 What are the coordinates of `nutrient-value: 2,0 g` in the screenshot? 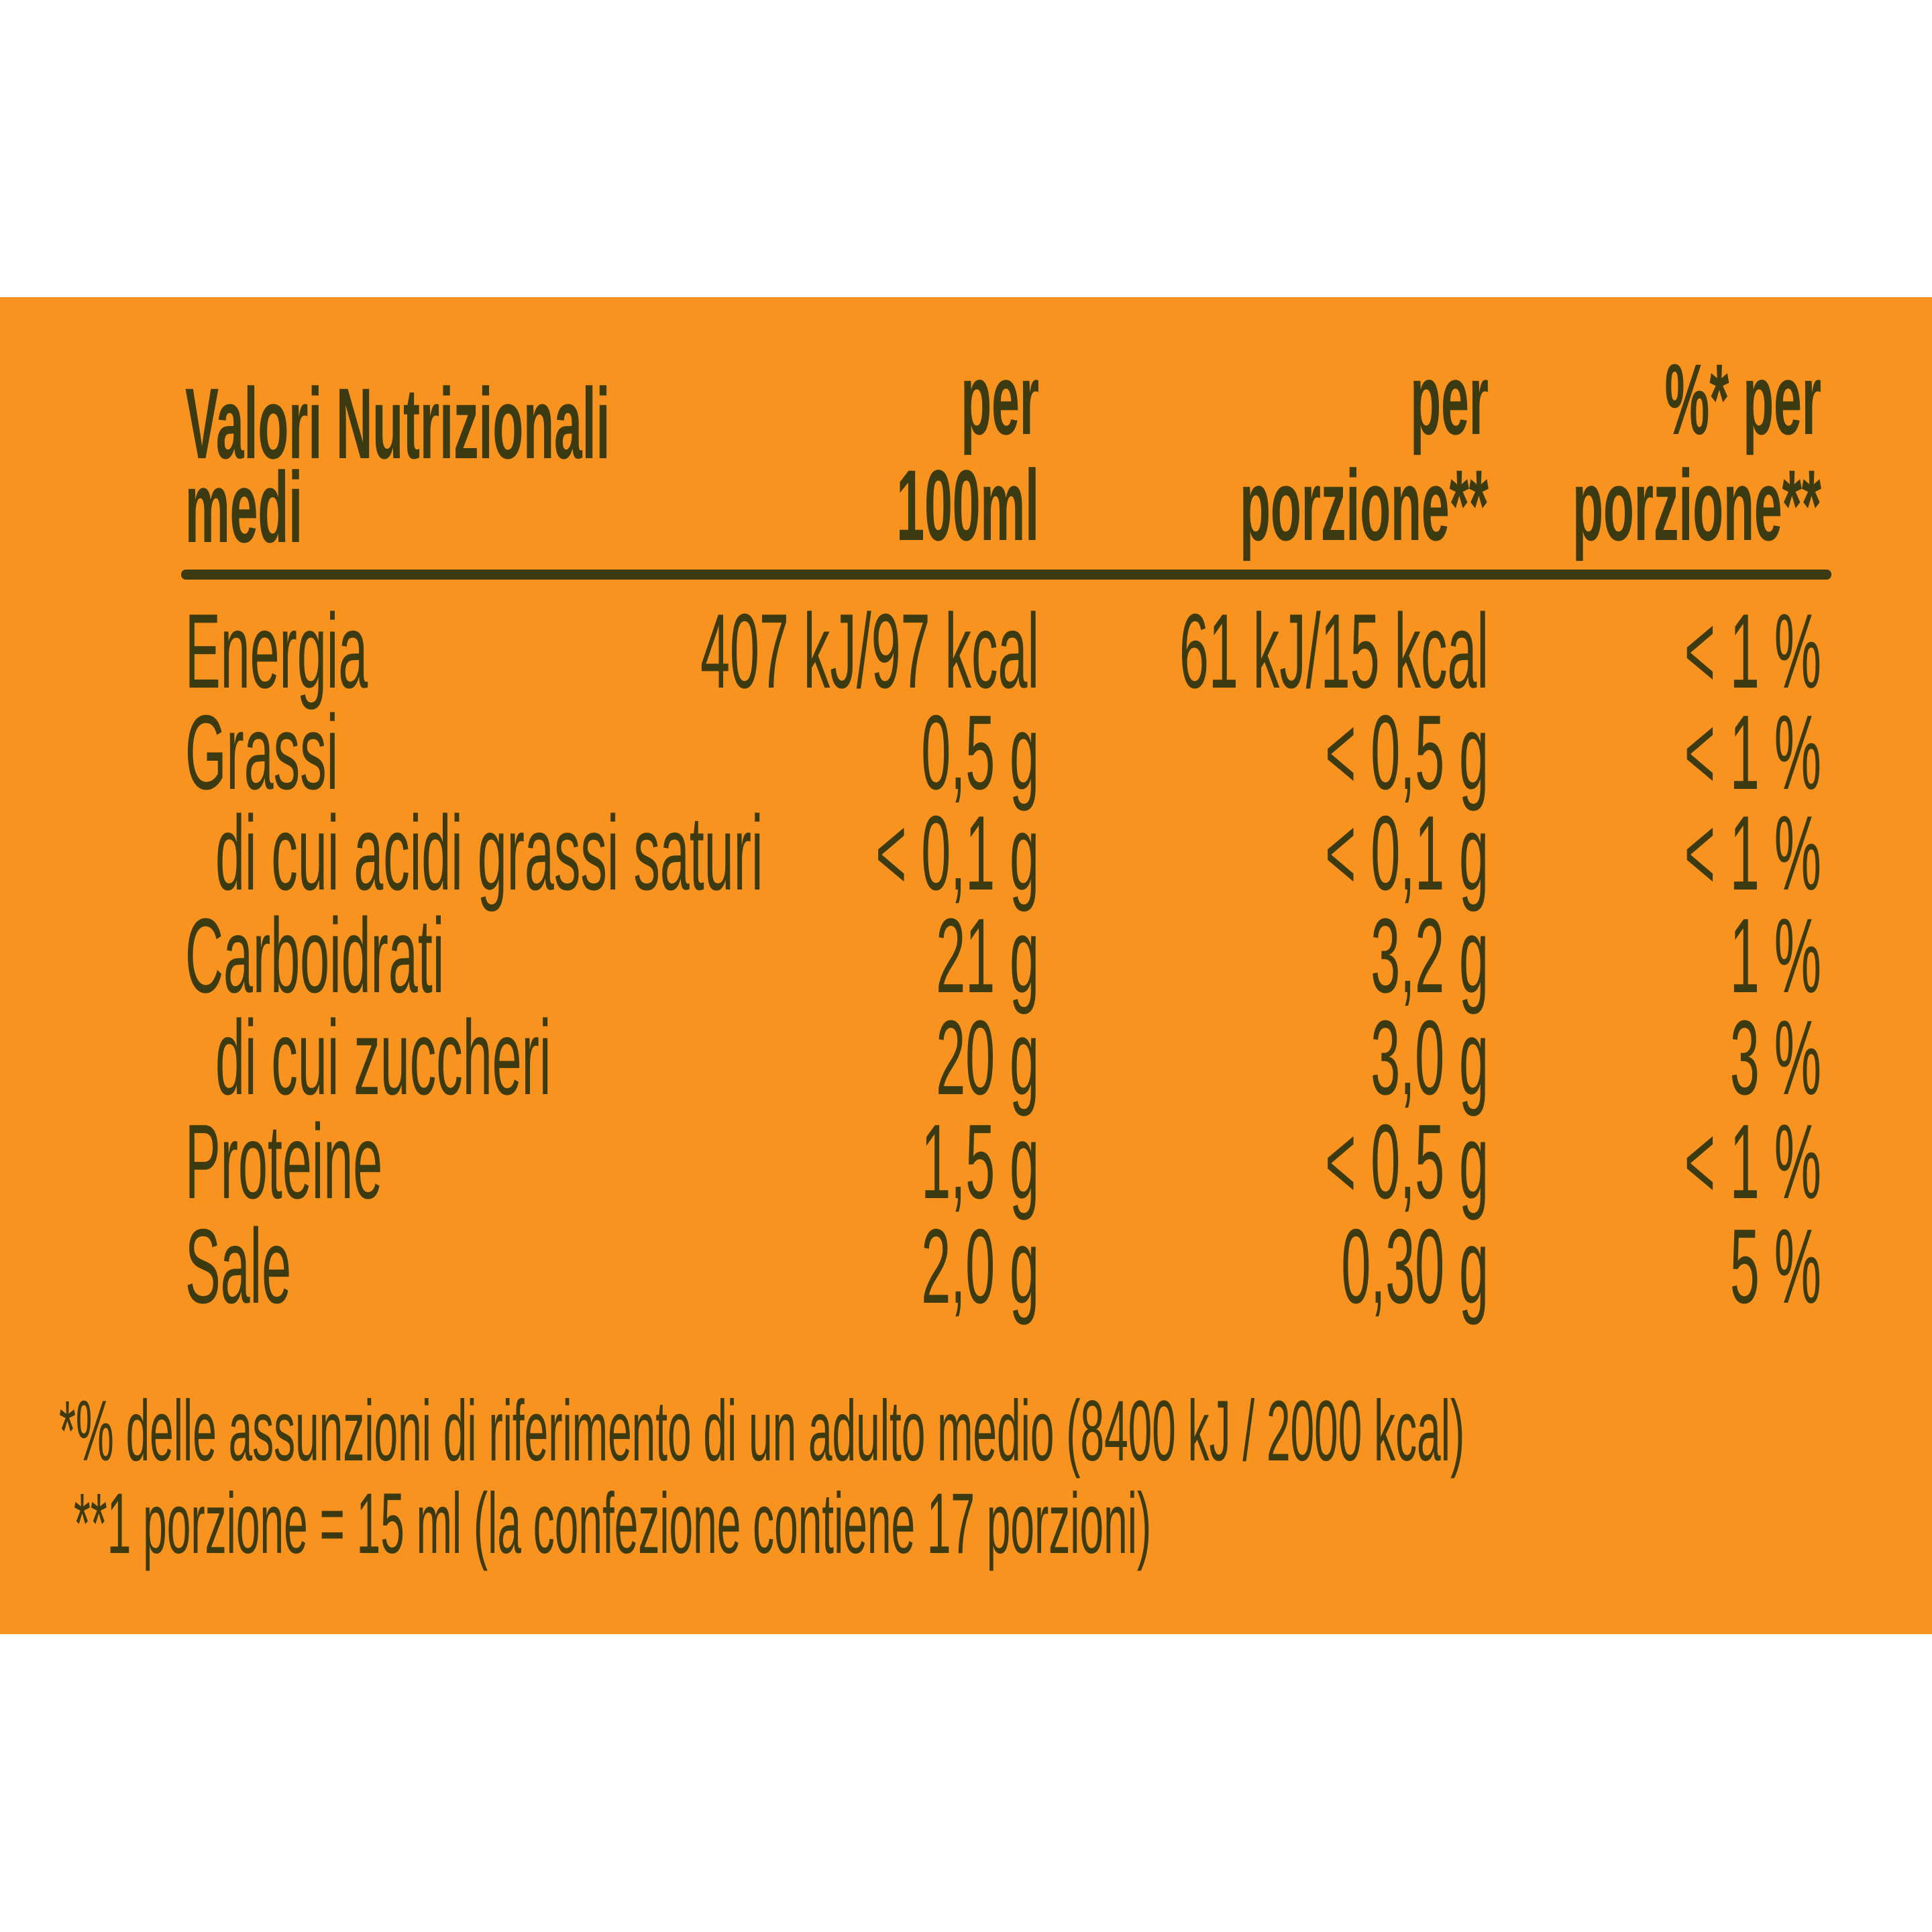 It's located at (980, 1267).